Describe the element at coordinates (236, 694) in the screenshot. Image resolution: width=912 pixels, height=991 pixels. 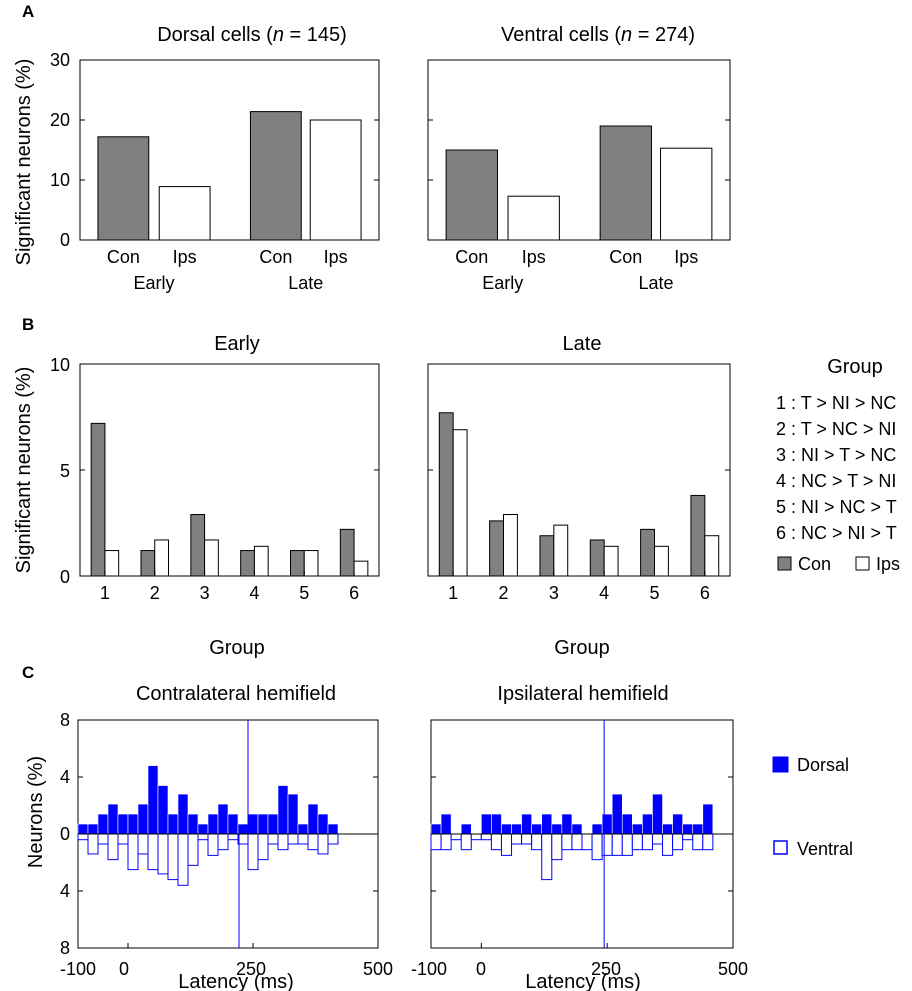
I see `panel-c-contra-title: Contralateral hemifield` at that location.